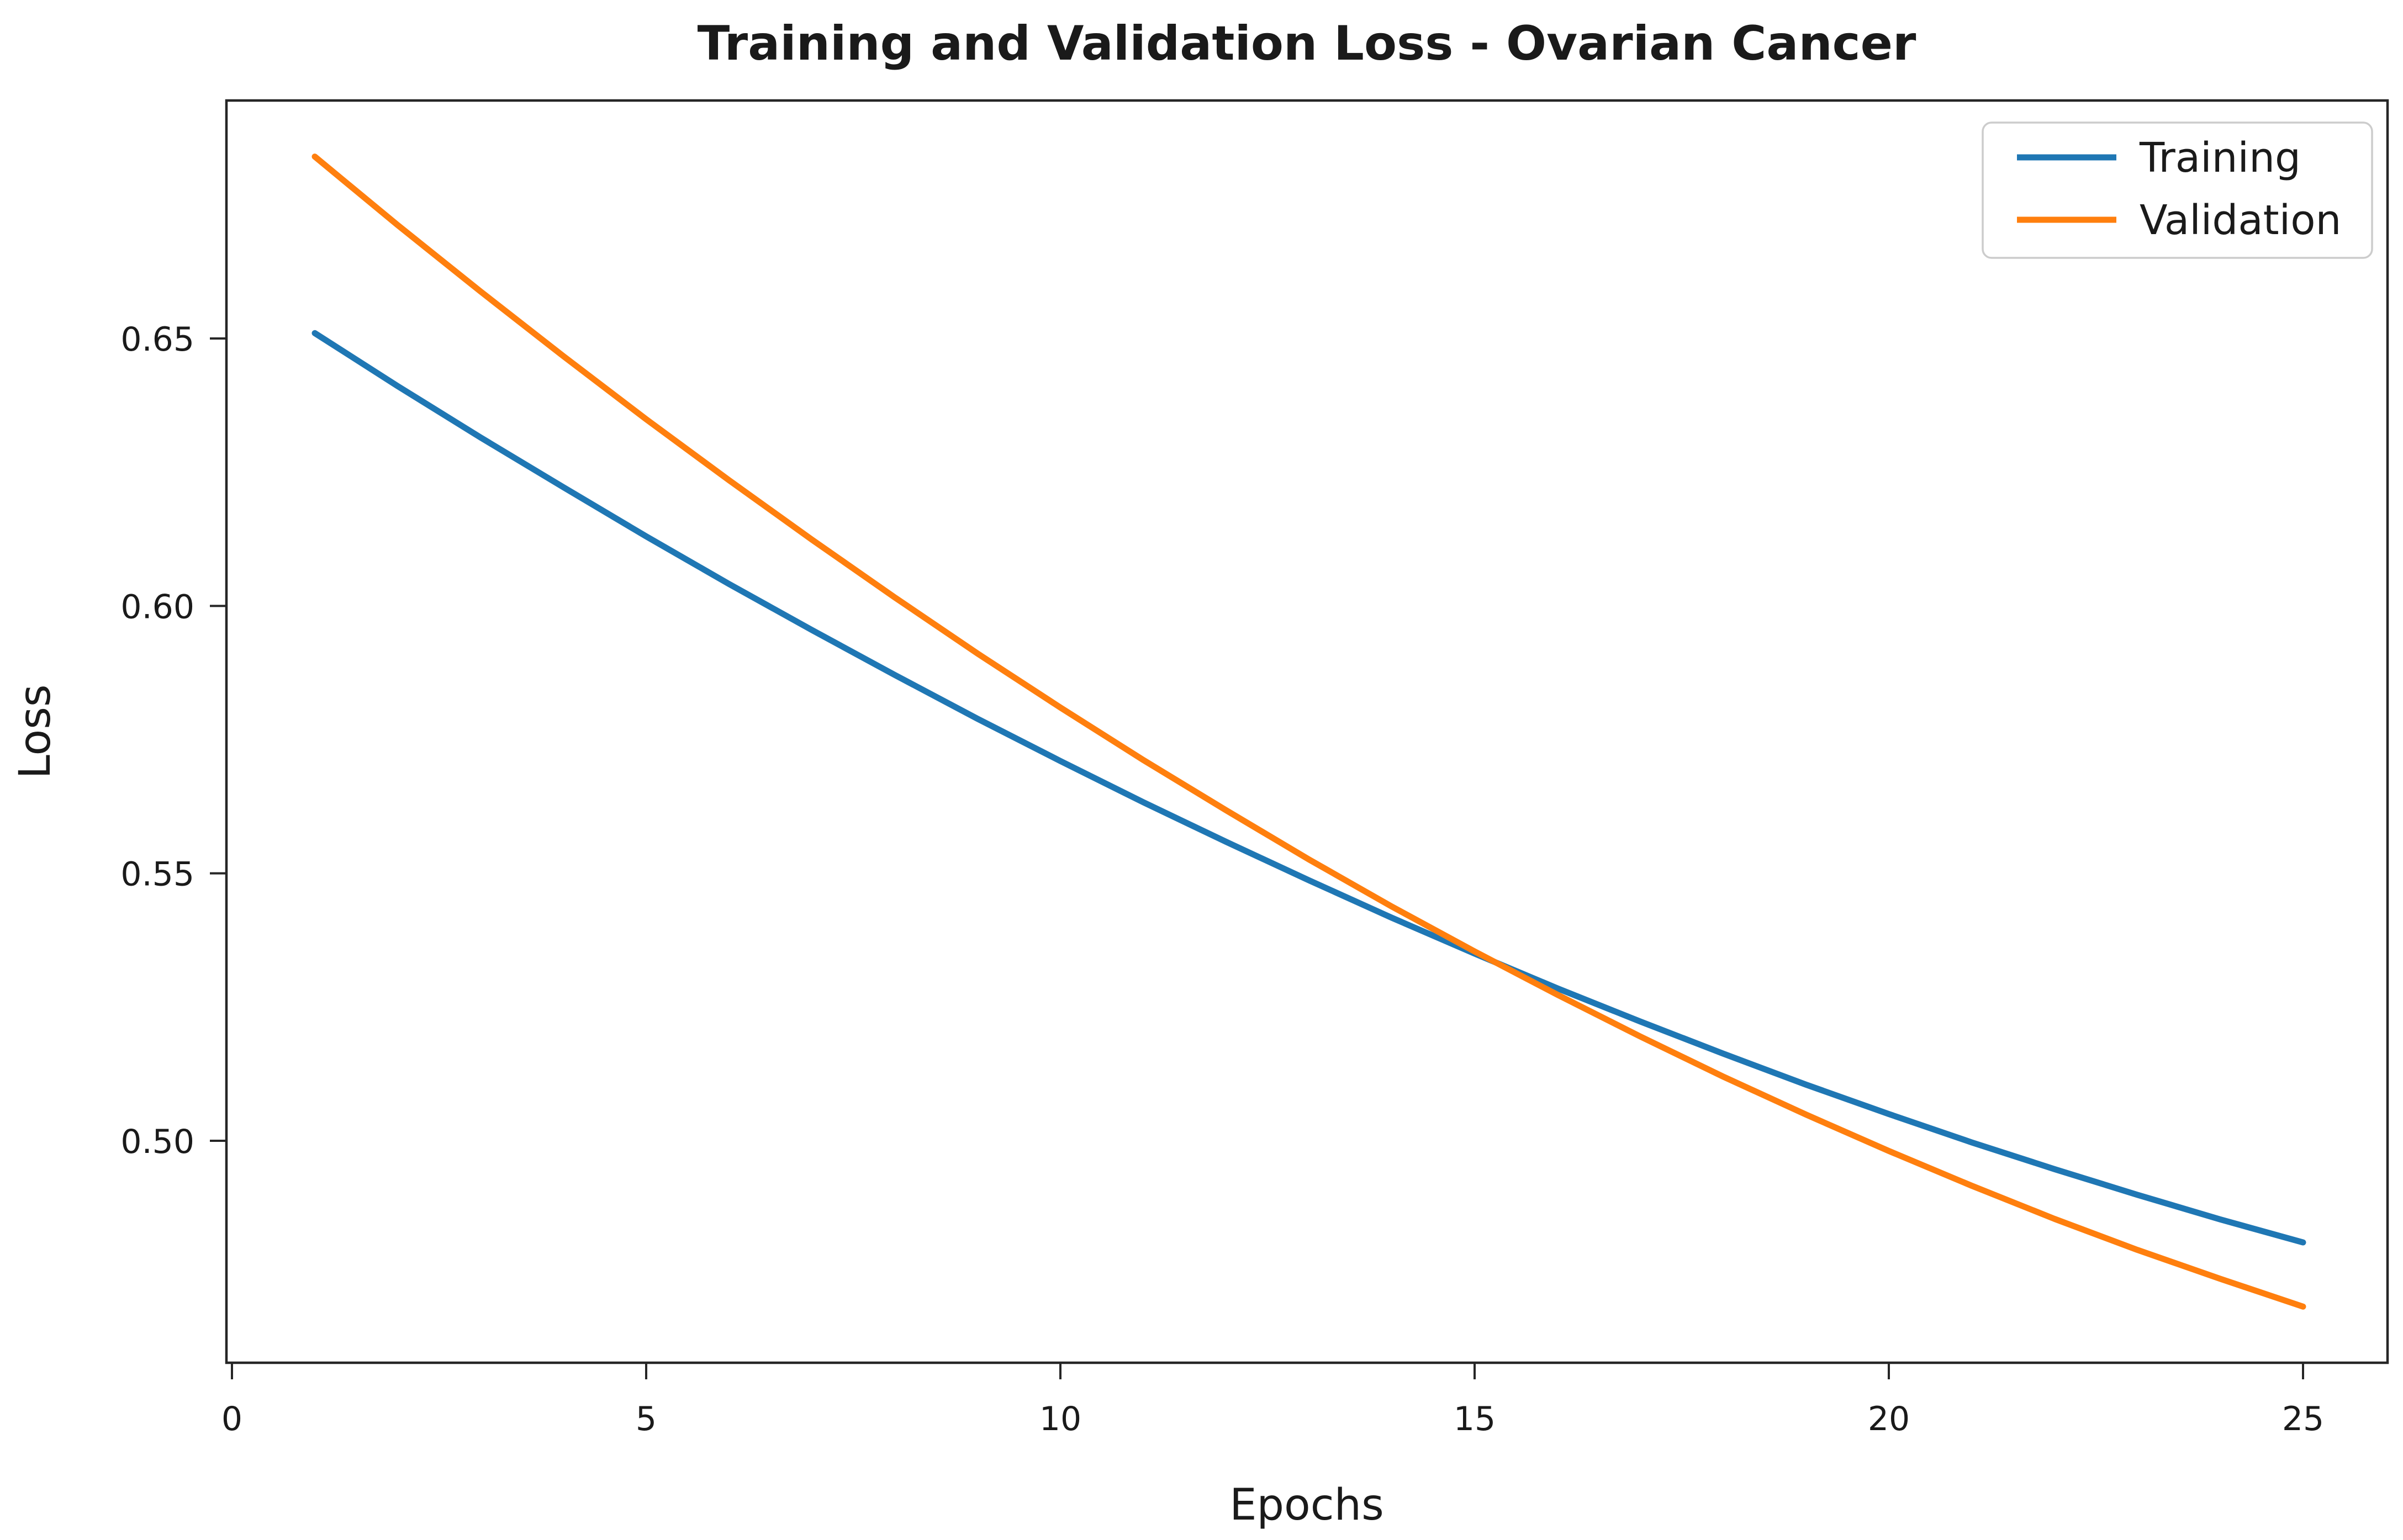  What do you see at coordinates (2220, 158) in the screenshot?
I see `legend-label-training: Training` at bounding box center [2220, 158].